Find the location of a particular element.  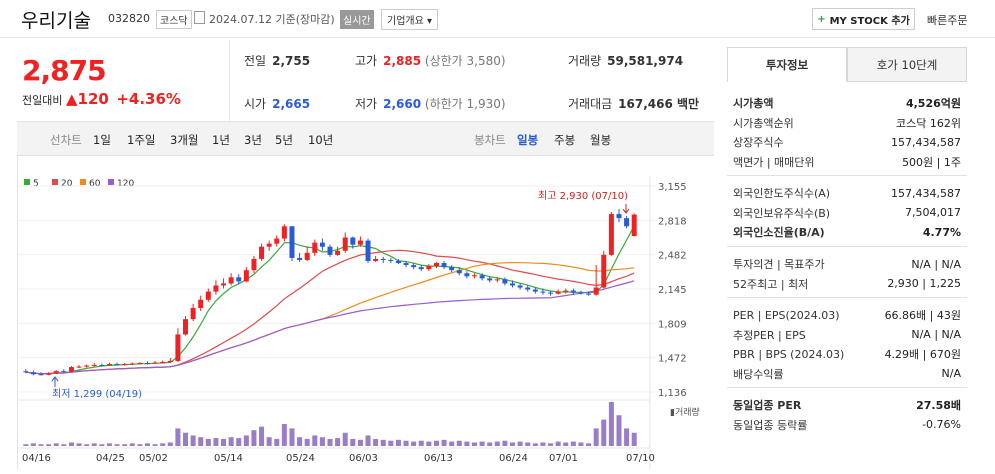

tab-investment-info: 투자정보 is located at coordinates (787, 64).